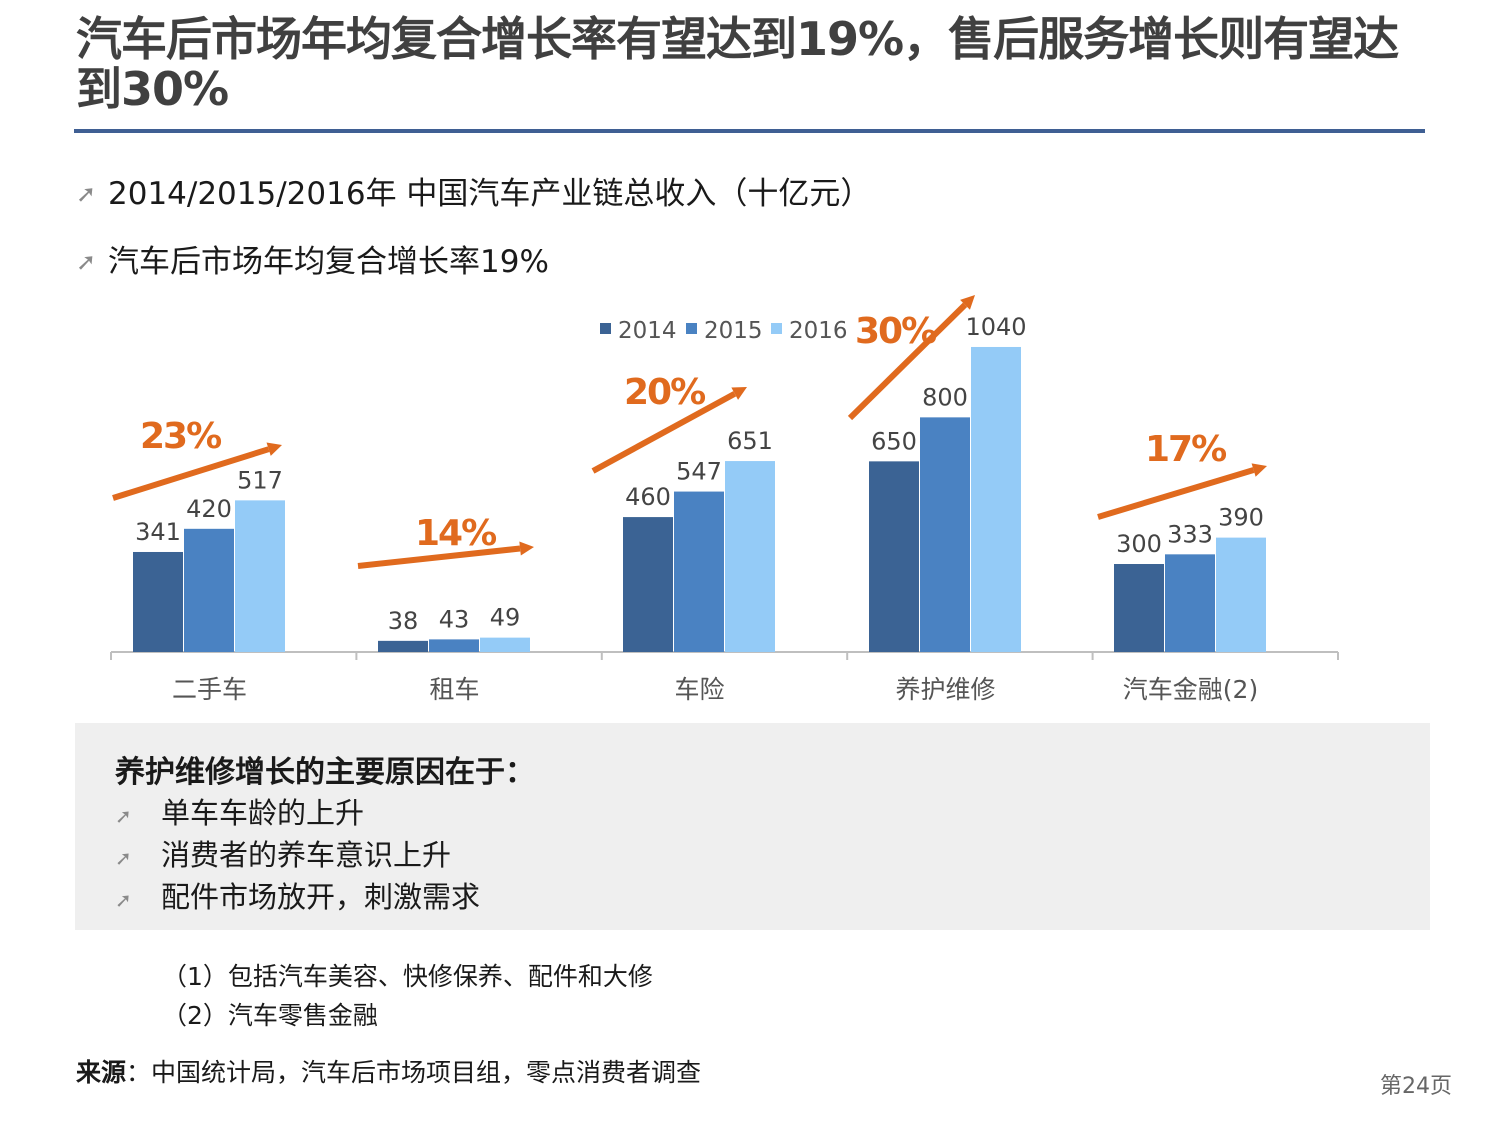 The image size is (1500, 1125). What do you see at coordinates (894, 441) in the screenshot?
I see `bar-value-label: 650` at bounding box center [894, 441].